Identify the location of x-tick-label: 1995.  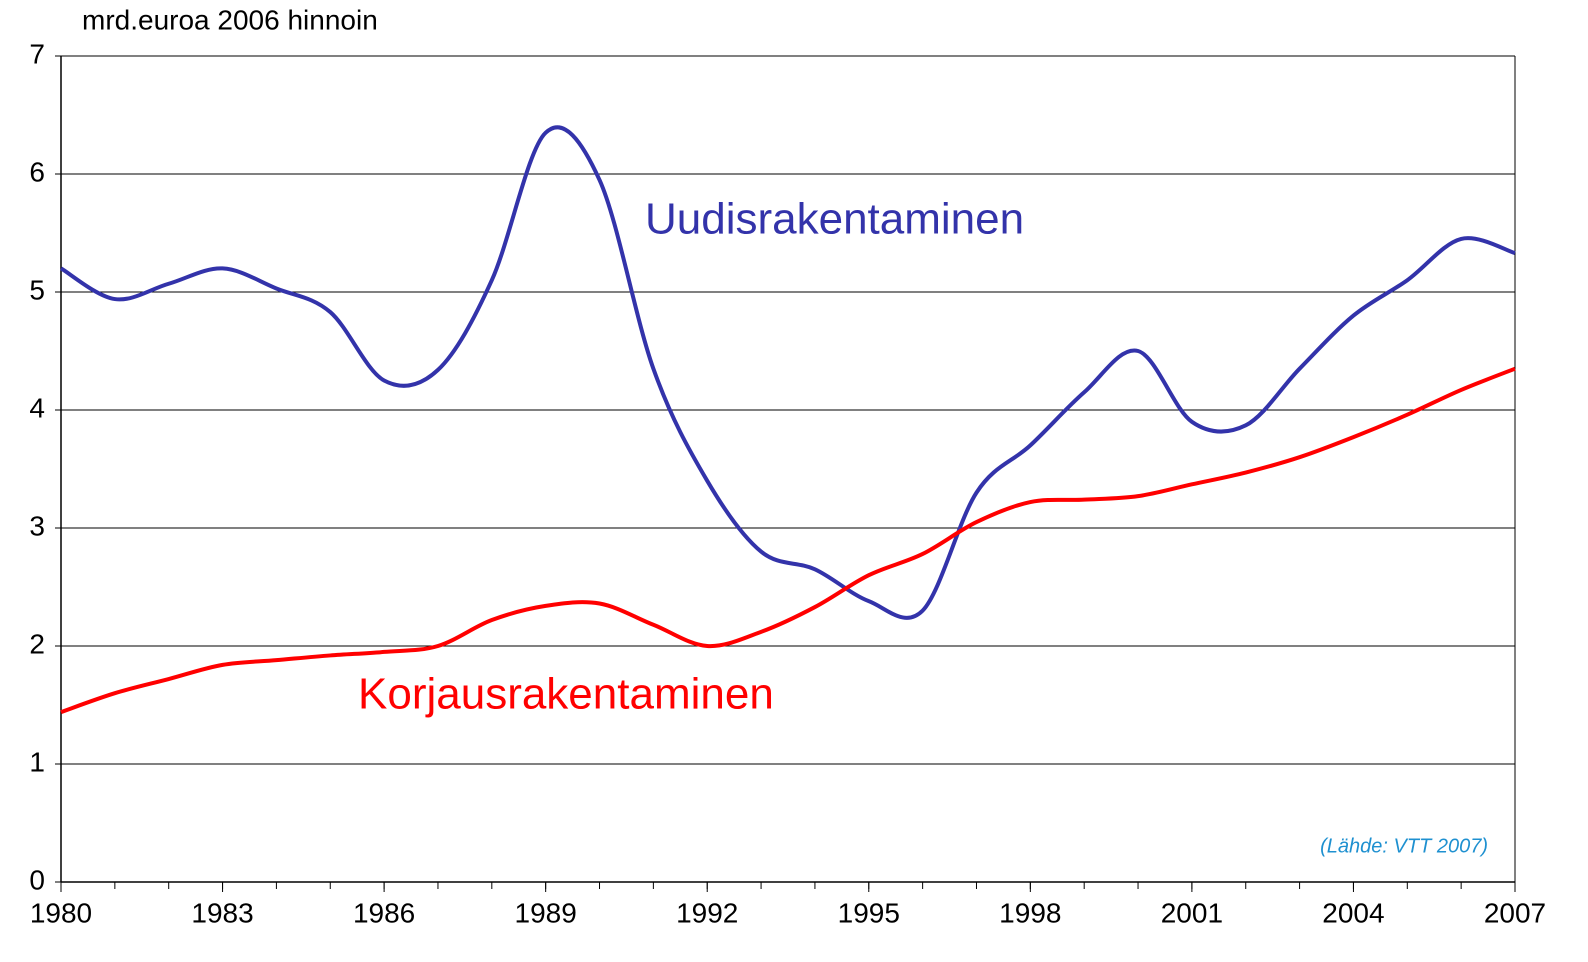
(869, 912).